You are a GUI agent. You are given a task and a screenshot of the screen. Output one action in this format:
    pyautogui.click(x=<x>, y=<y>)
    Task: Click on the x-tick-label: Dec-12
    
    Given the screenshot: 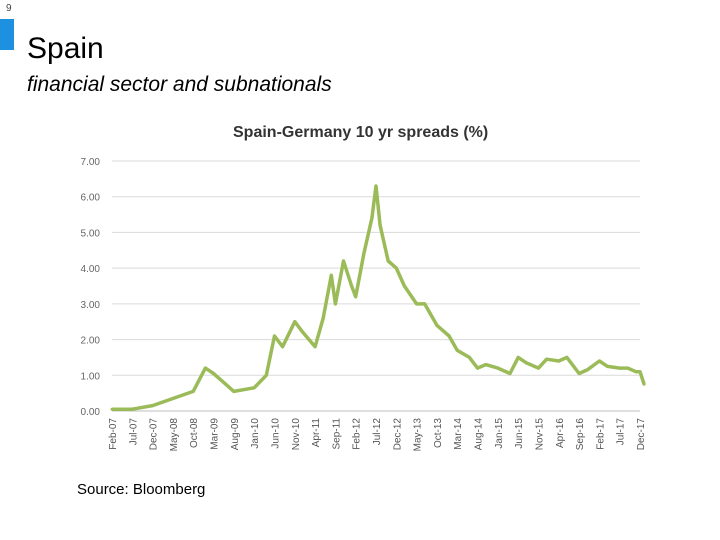 What is the action you would take?
    pyautogui.click(x=397, y=434)
    